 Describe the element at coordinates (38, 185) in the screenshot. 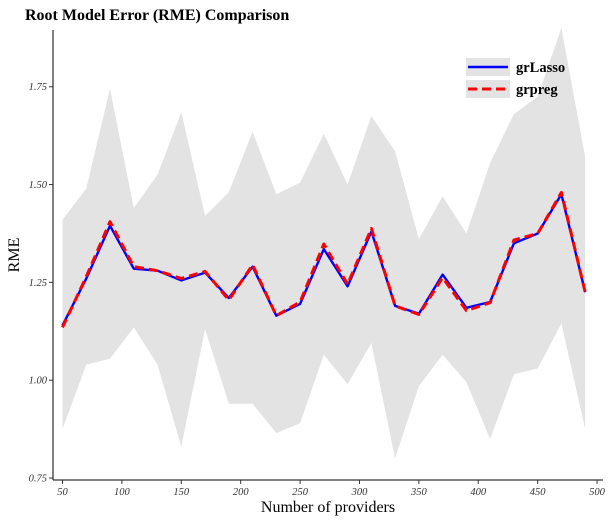

I see `y-tick-label: 1.50` at that location.